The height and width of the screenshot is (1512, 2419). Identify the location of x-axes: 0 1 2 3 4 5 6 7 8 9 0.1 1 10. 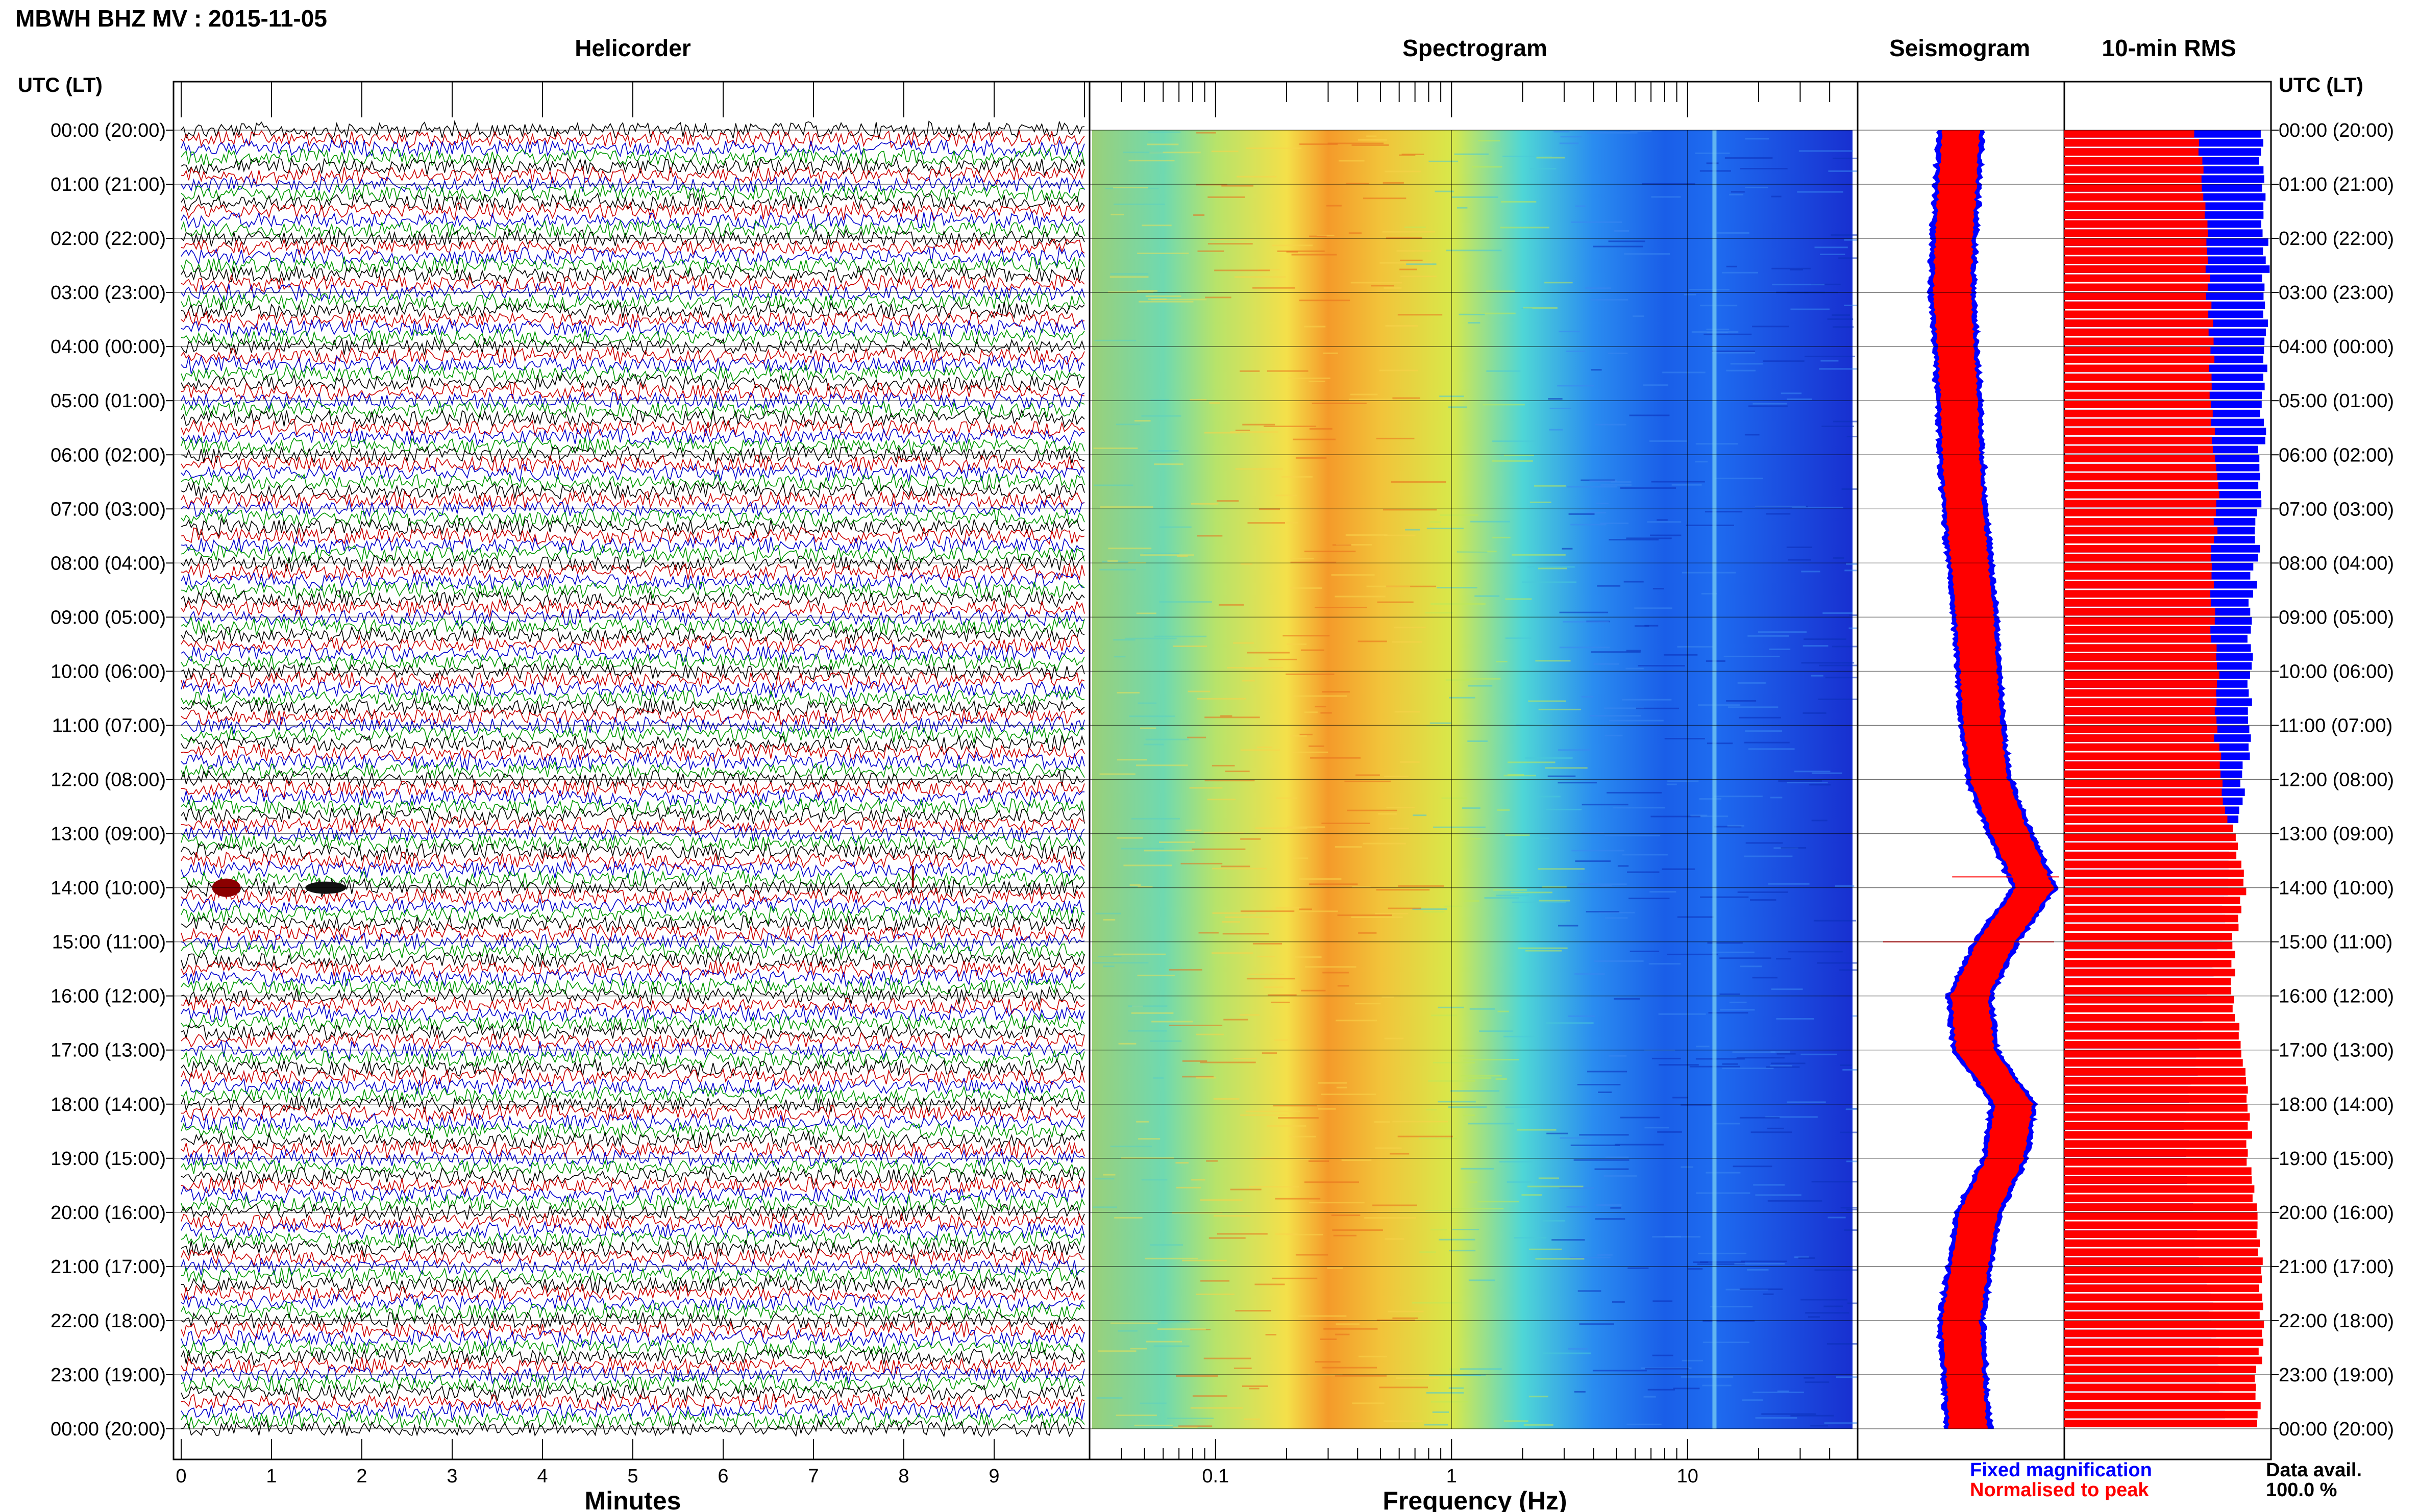
(937, 1463).